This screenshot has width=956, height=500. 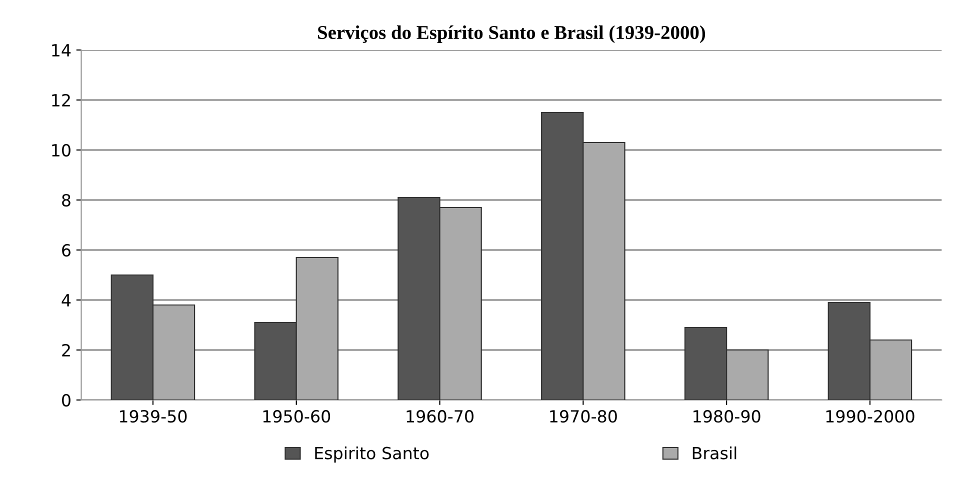 I want to click on x-tick-label: 1990-2000, so click(x=870, y=416).